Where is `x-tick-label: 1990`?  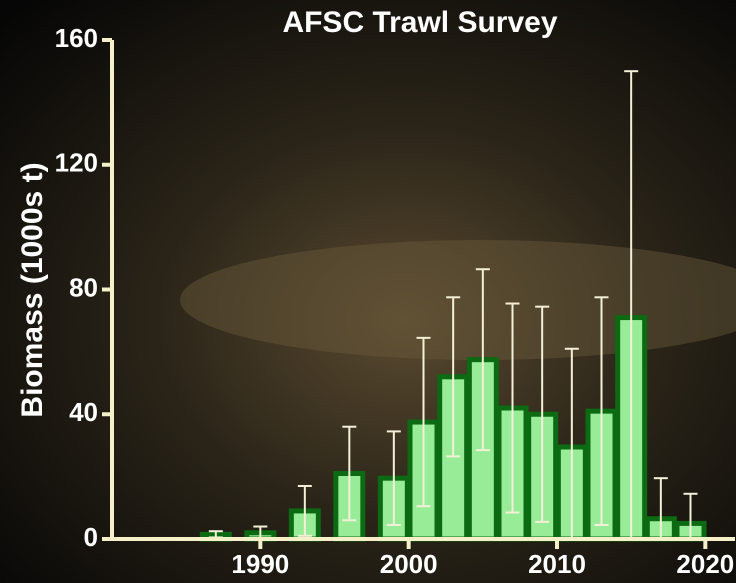
x-tick-label: 1990 is located at coordinates (260, 564).